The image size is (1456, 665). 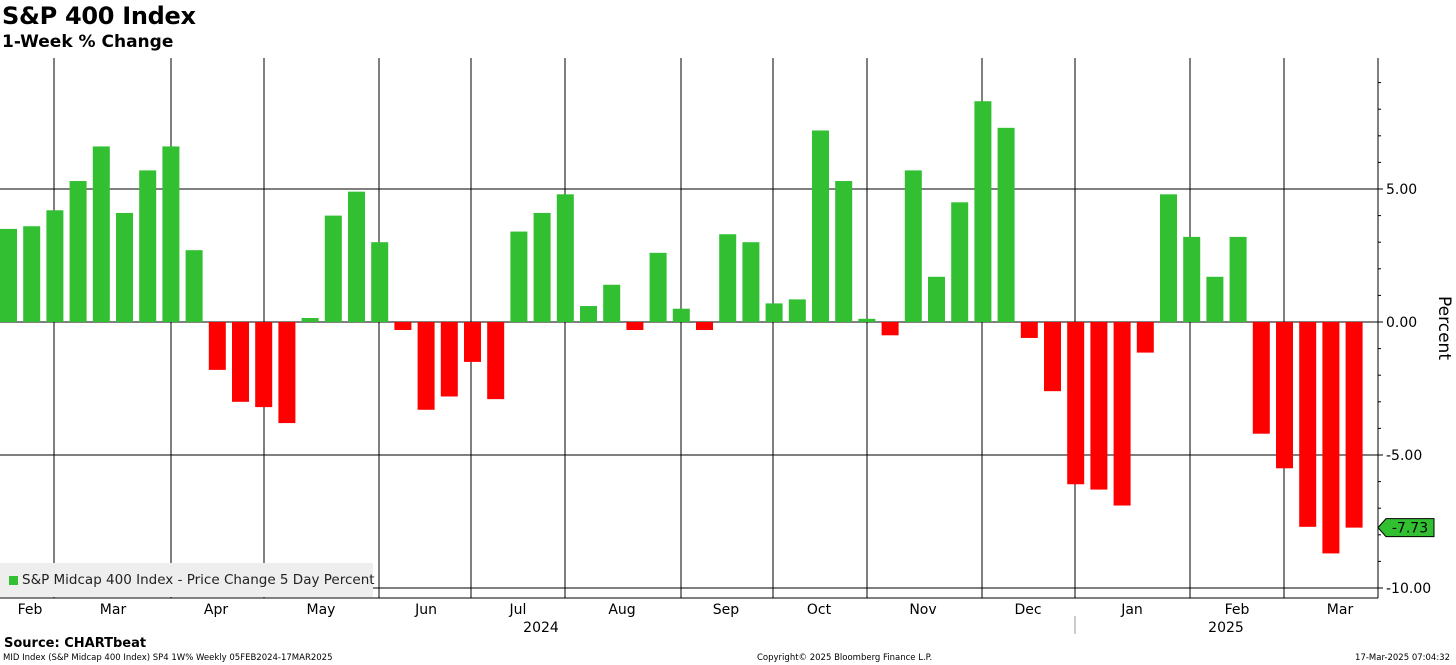 What do you see at coordinates (75, 643) in the screenshot?
I see `source-note: Source: CHARTbeat` at bounding box center [75, 643].